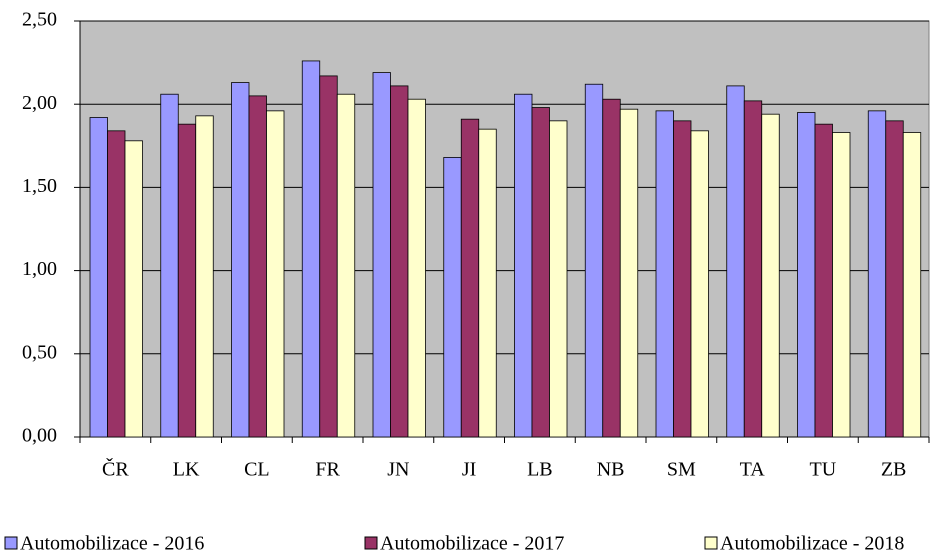  Describe the element at coordinates (540, 470) in the screenshot. I see `x-tick-label: LB` at that location.